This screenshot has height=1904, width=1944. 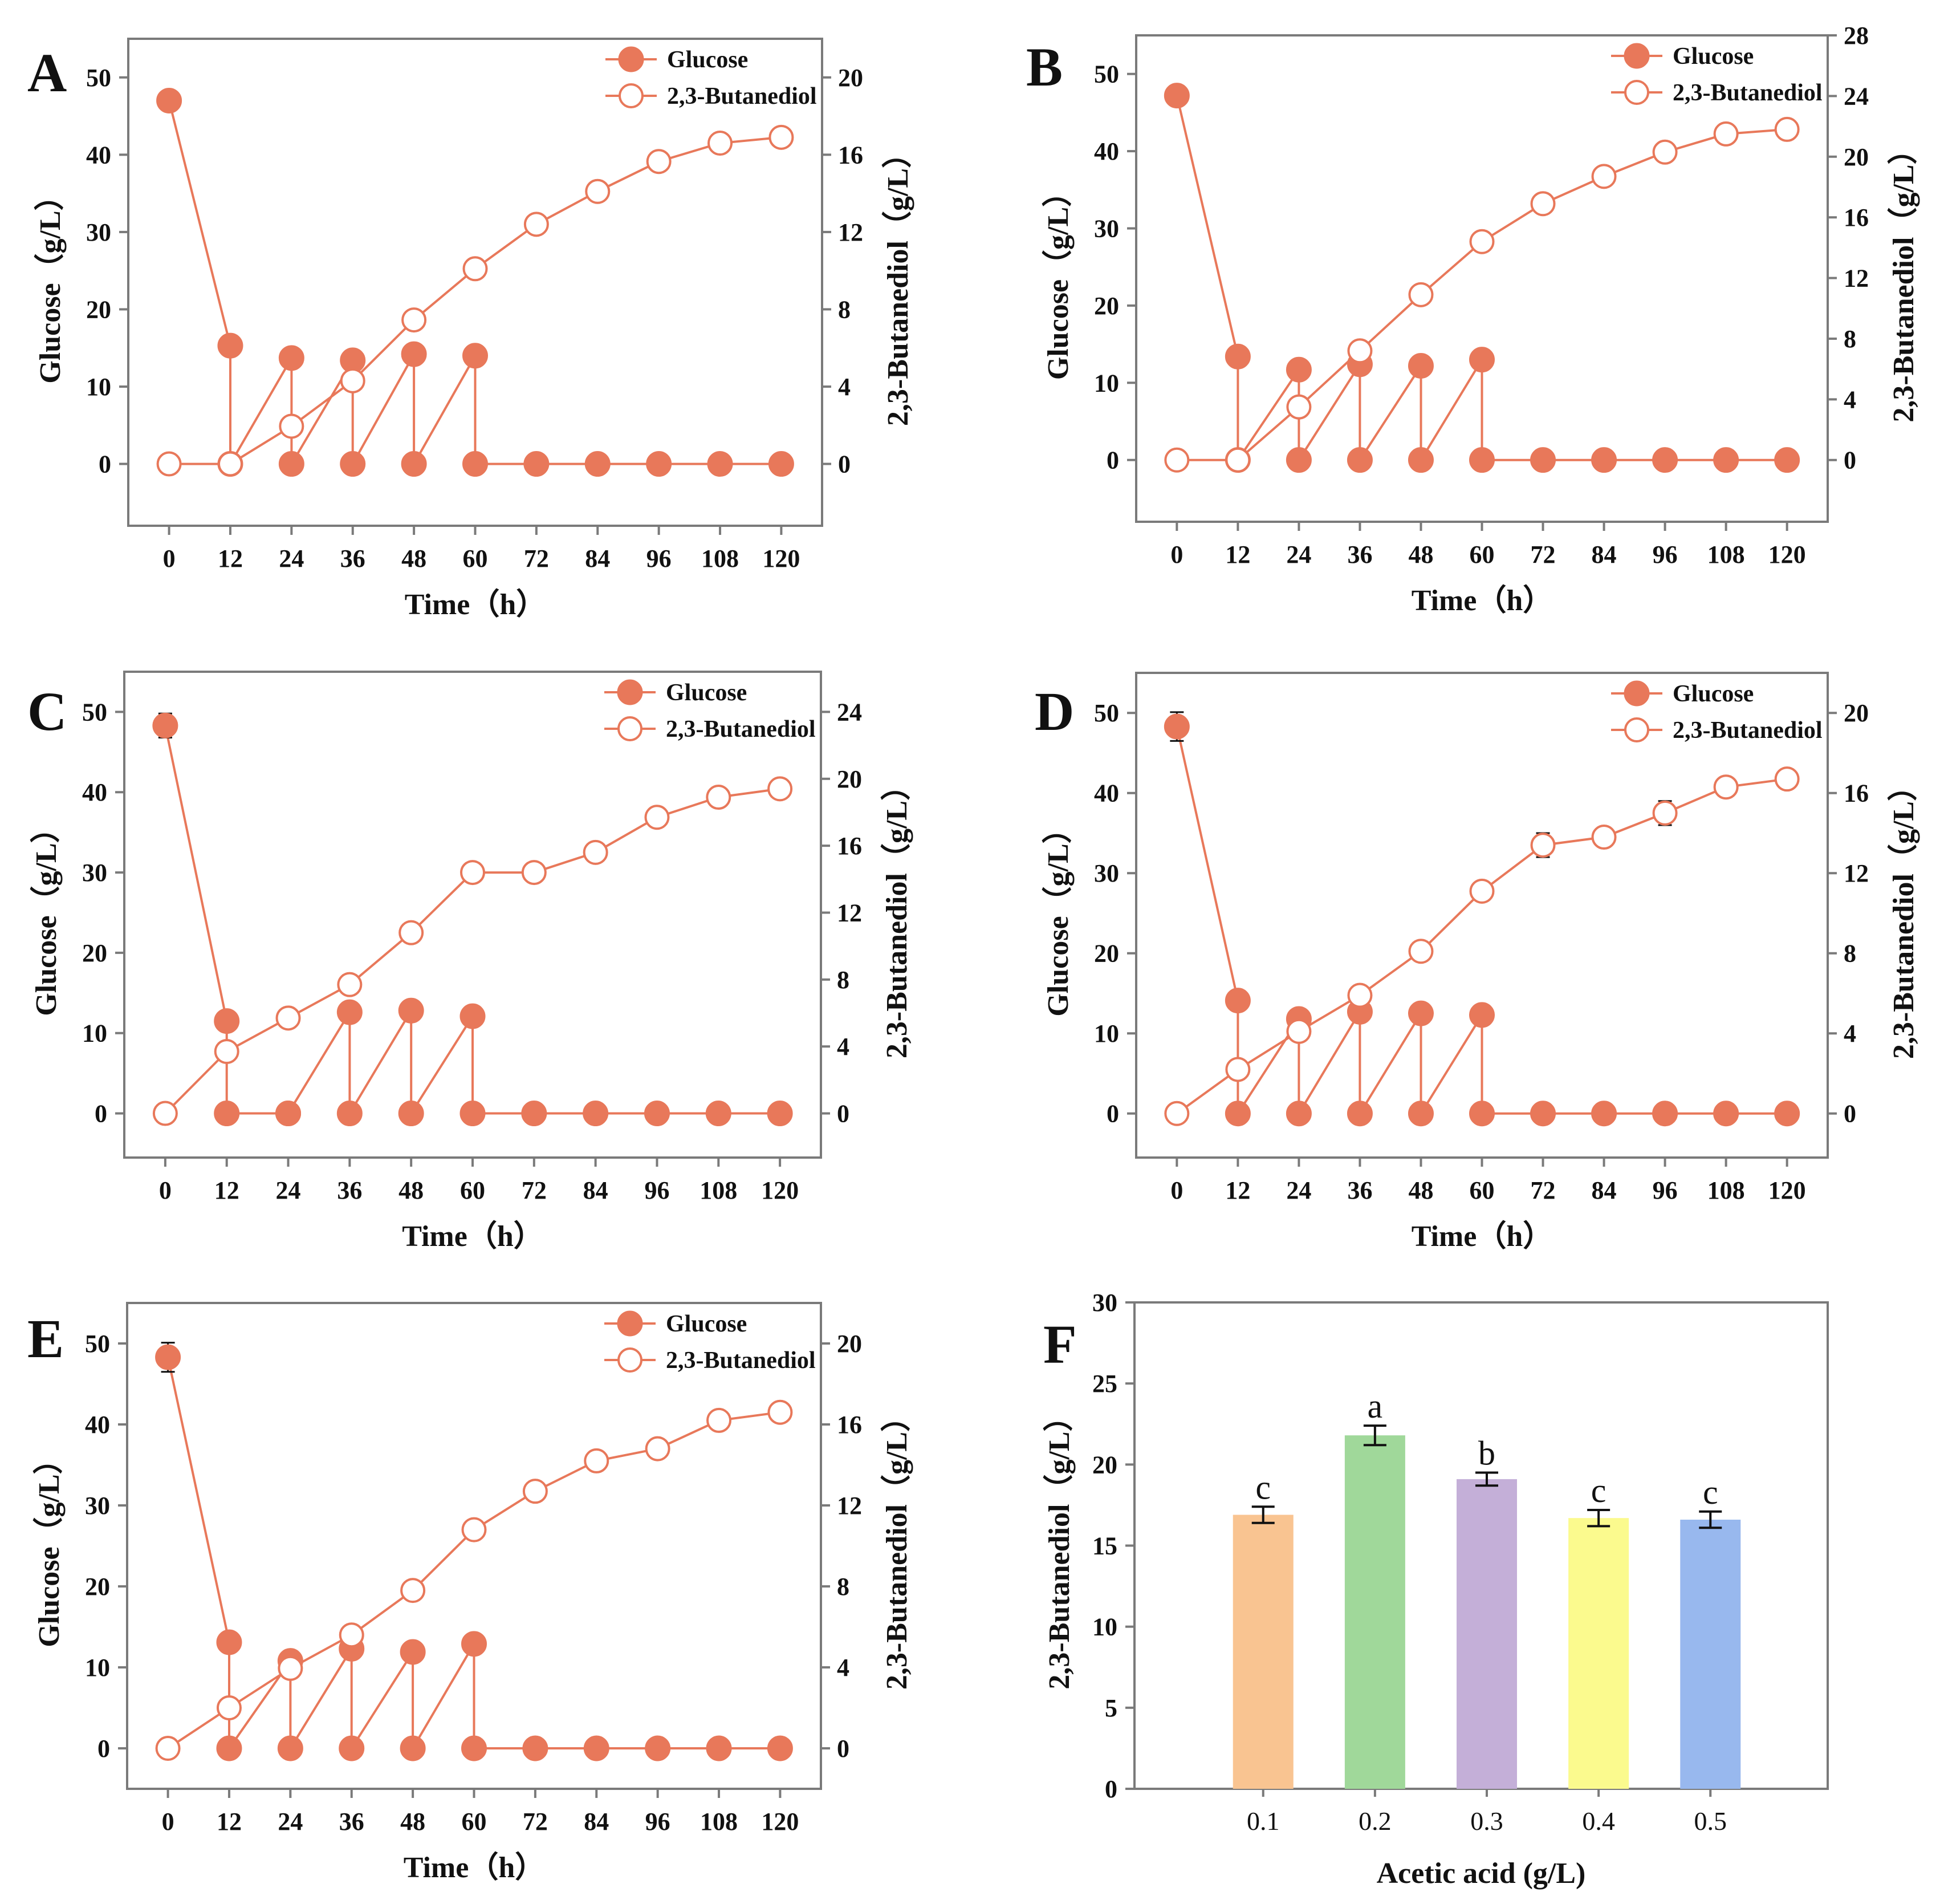 What do you see at coordinates (1106, 793) in the screenshot?
I see `y-left-tick-label: 40` at bounding box center [1106, 793].